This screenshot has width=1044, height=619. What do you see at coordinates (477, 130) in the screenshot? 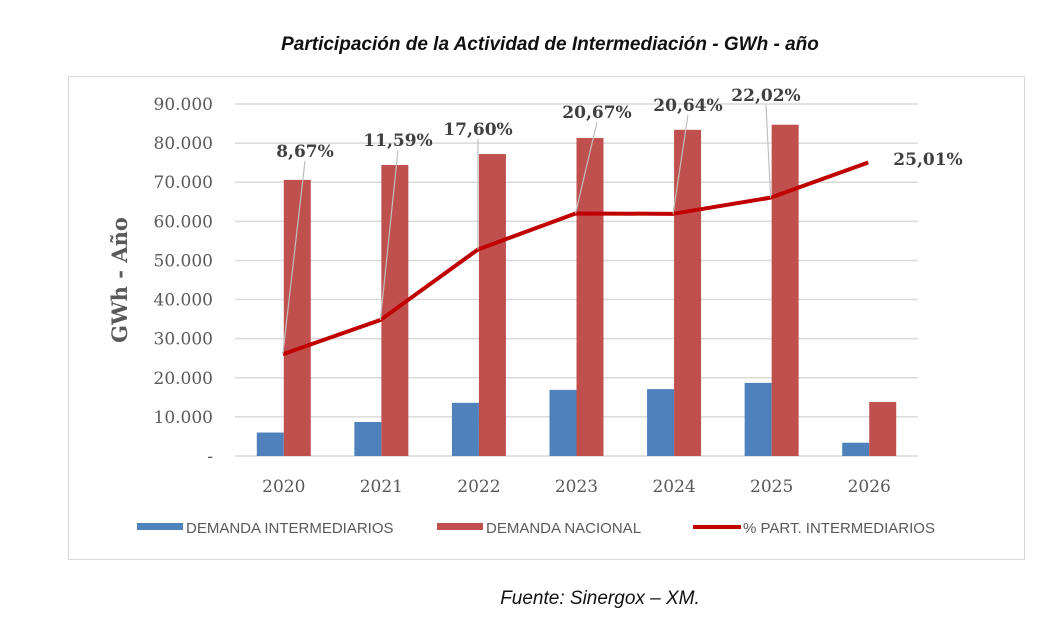
I see `data-label: 17,60%` at bounding box center [477, 130].